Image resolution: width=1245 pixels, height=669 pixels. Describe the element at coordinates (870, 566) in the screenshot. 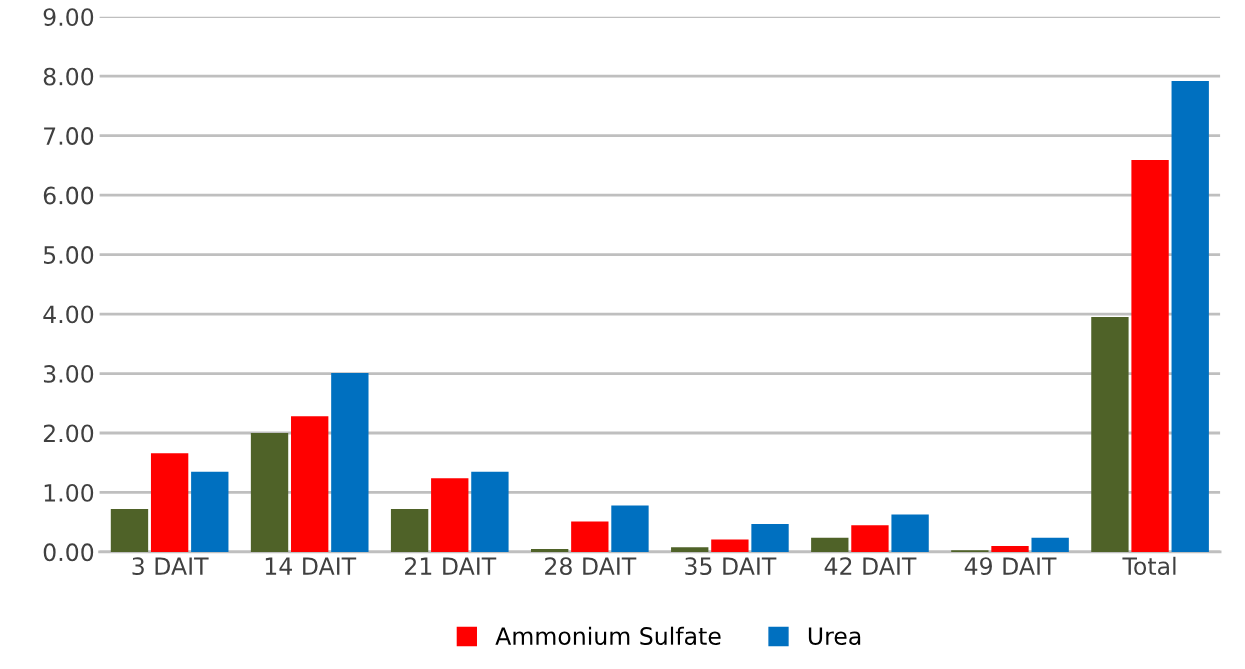

I see `x-tick-label: 42 DAIT` at that location.